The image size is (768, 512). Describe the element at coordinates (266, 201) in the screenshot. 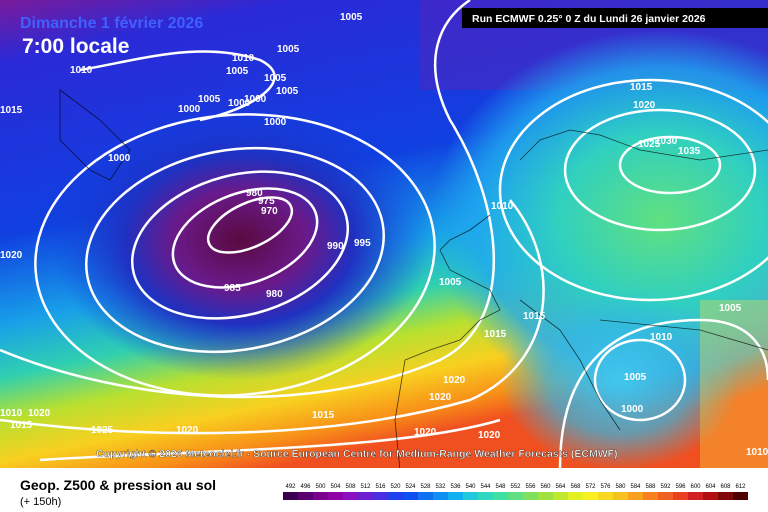

I see `isobar-label: 975` at that location.